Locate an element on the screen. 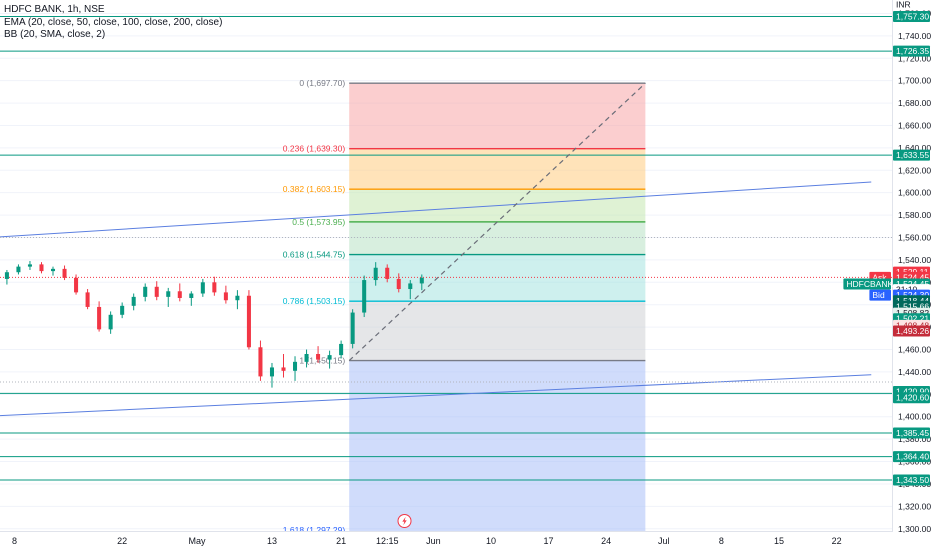  x-tick-label: 24 is located at coordinates (606, 541).